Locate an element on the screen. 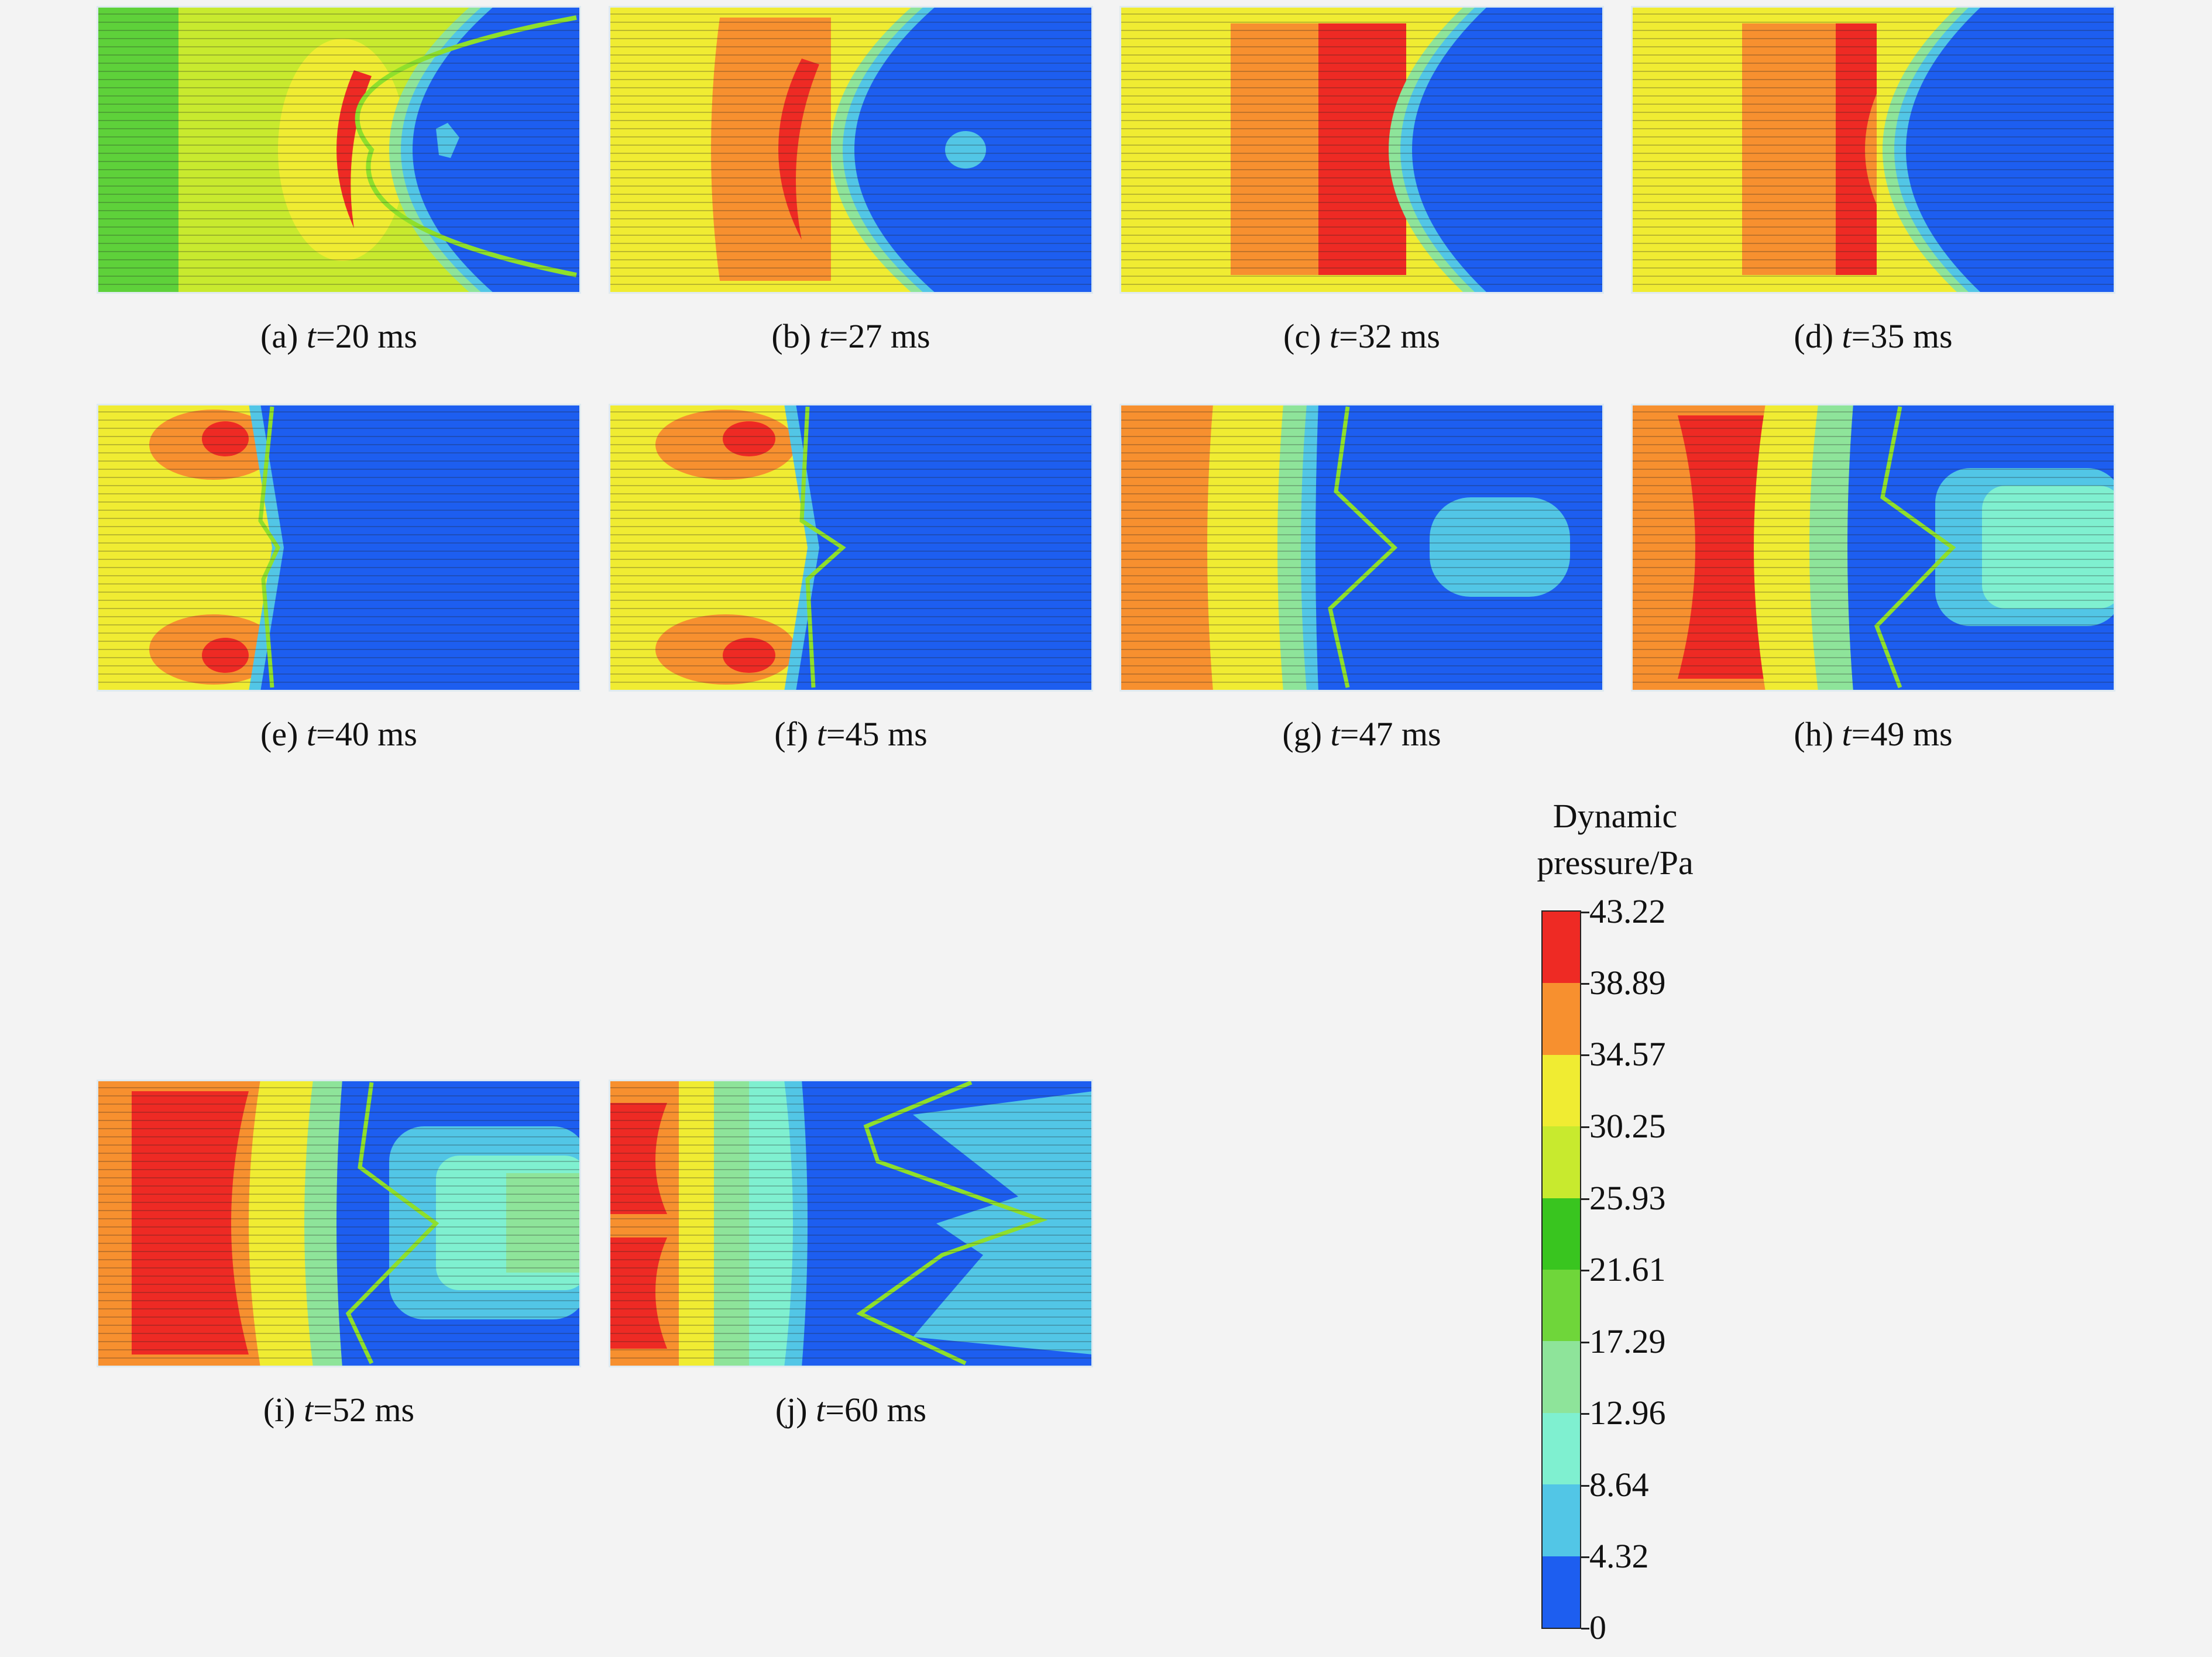 This screenshot has height=1657, width=2212. contour-plot-i is located at coordinates (339, 1224).